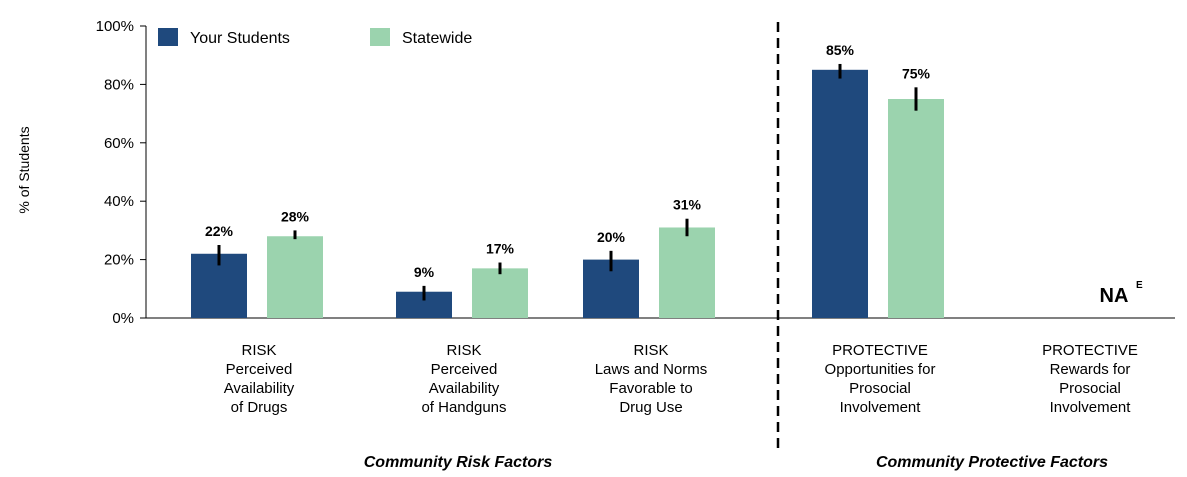 The height and width of the screenshot is (477, 1187). What do you see at coordinates (123, 318) in the screenshot?
I see `y-tick-label: 0%` at bounding box center [123, 318].